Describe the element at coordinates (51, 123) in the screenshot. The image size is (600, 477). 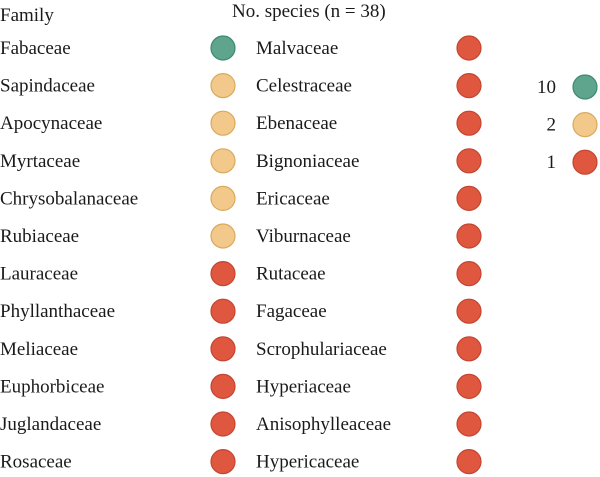
I see `family-label: Apocynaceae` at that location.